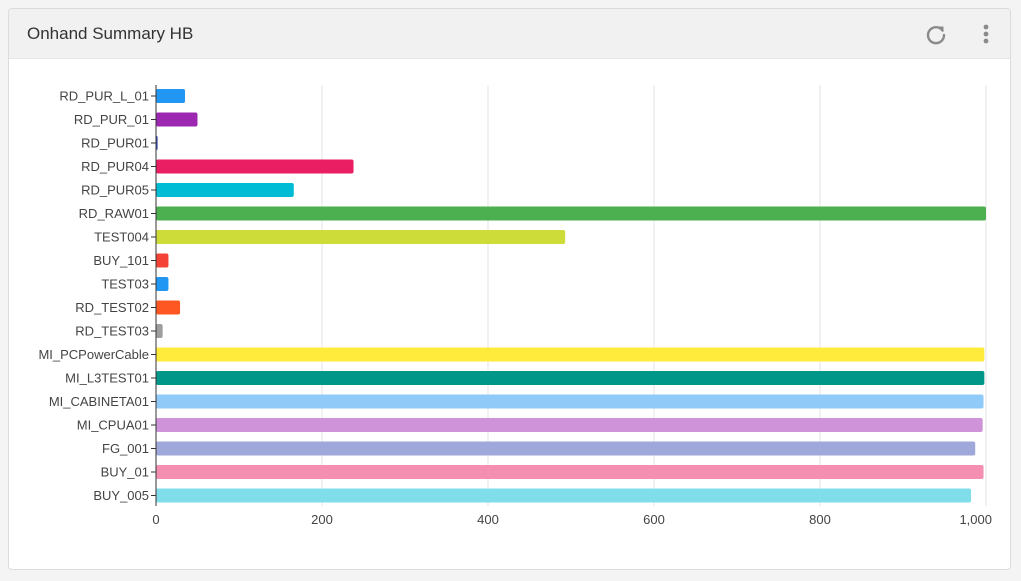 Image resolution: width=1021 pixels, height=581 pixels. I want to click on card-header: Onhand Summary HB, so click(509, 34).